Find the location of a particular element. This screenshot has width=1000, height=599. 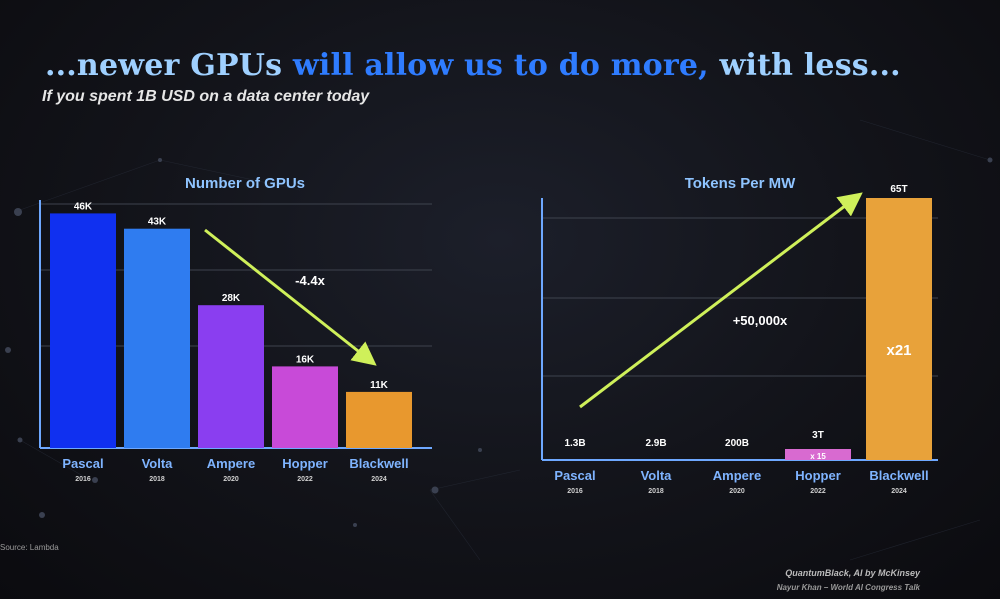

title-part-2: will allow us to do more, is located at coordinates (500, 65).